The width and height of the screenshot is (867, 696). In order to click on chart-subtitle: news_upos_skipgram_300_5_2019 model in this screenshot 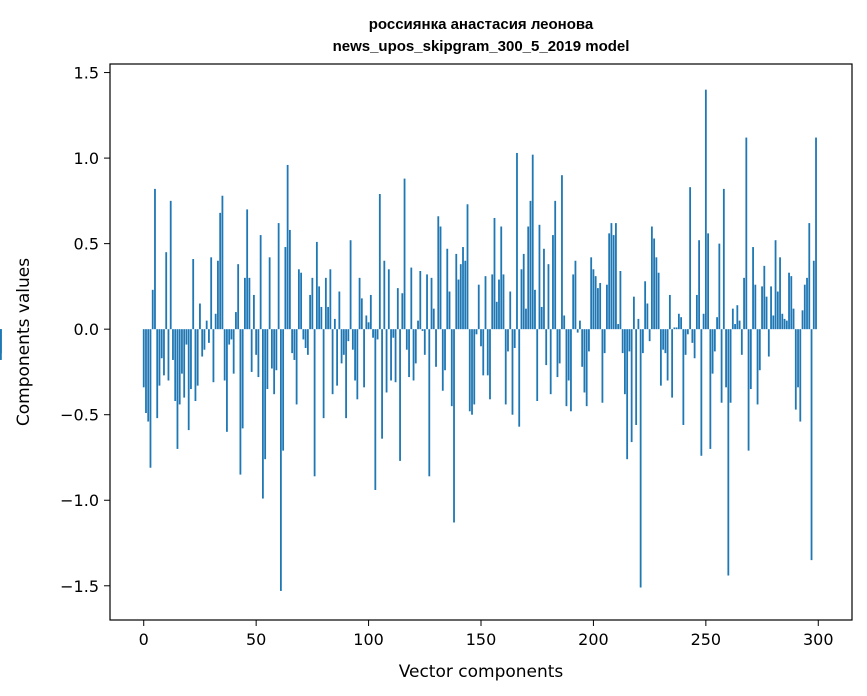, I will do `click(481, 46)`.